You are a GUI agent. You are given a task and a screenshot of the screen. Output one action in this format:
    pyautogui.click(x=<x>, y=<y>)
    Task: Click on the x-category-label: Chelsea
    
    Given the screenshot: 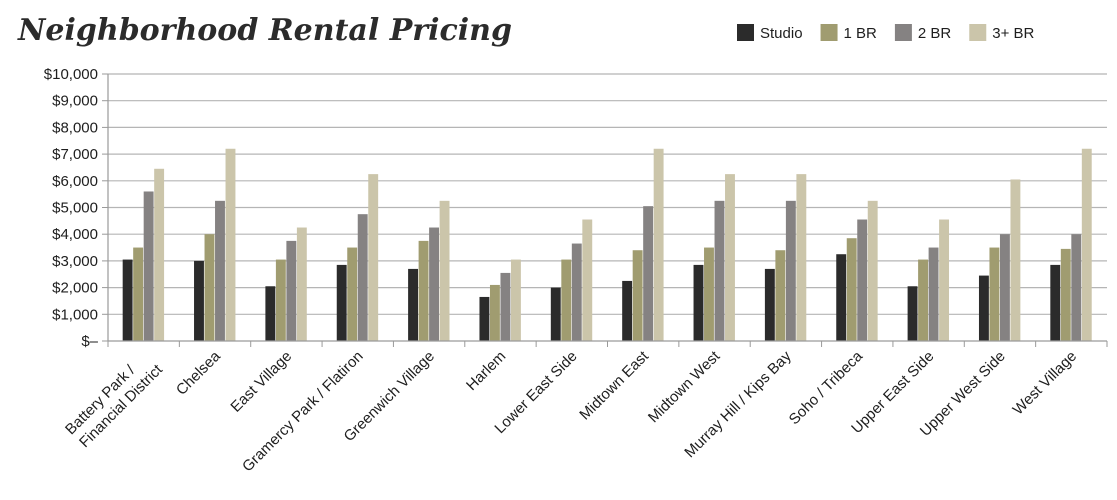 What is the action you would take?
    pyautogui.click(x=198, y=372)
    